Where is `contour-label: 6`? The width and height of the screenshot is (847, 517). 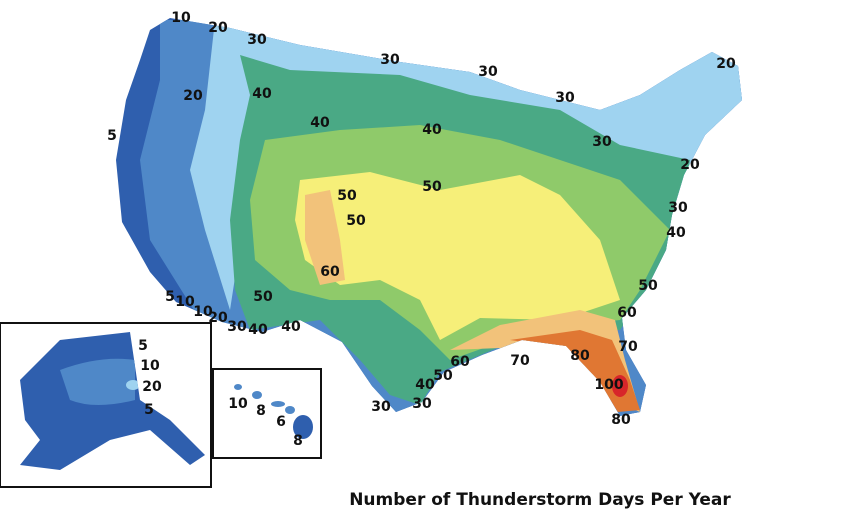 contour-label: 6 is located at coordinates (281, 422).